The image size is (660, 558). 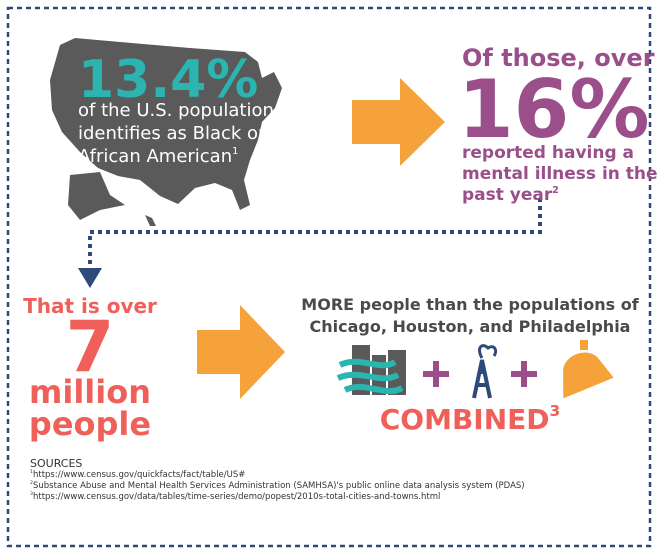 I want to click on stat-text: African American1, so click(x=158, y=156).